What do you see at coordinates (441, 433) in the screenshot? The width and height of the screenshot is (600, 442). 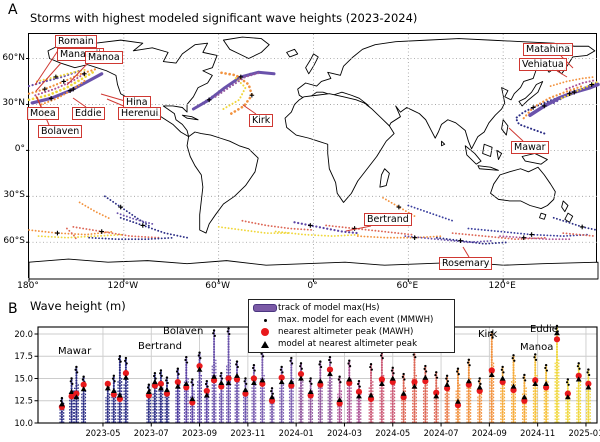 I see `x-tick-label: 2024-07` at bounding box center [441, 433].